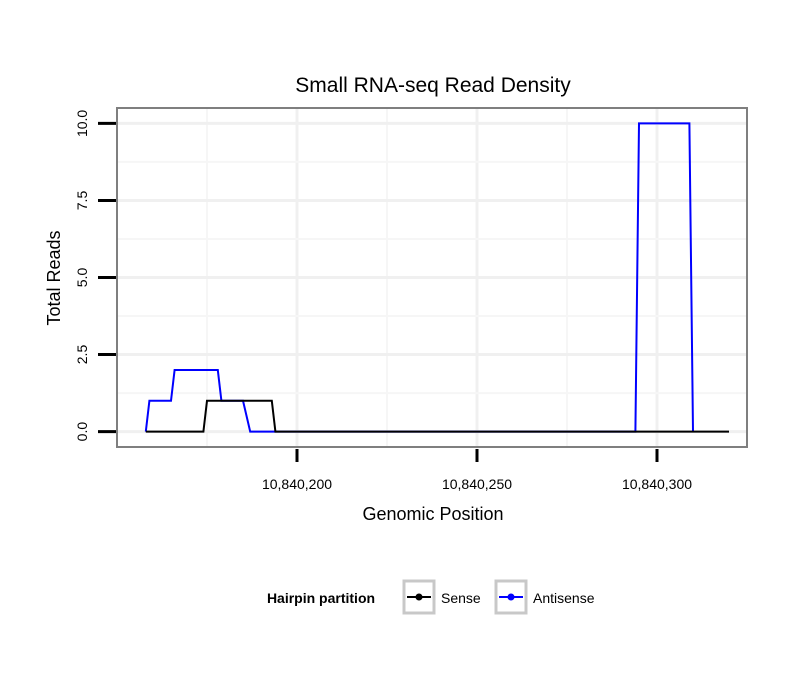  I want to click on legend-item-antisense: Antisense, so click(544, 597).